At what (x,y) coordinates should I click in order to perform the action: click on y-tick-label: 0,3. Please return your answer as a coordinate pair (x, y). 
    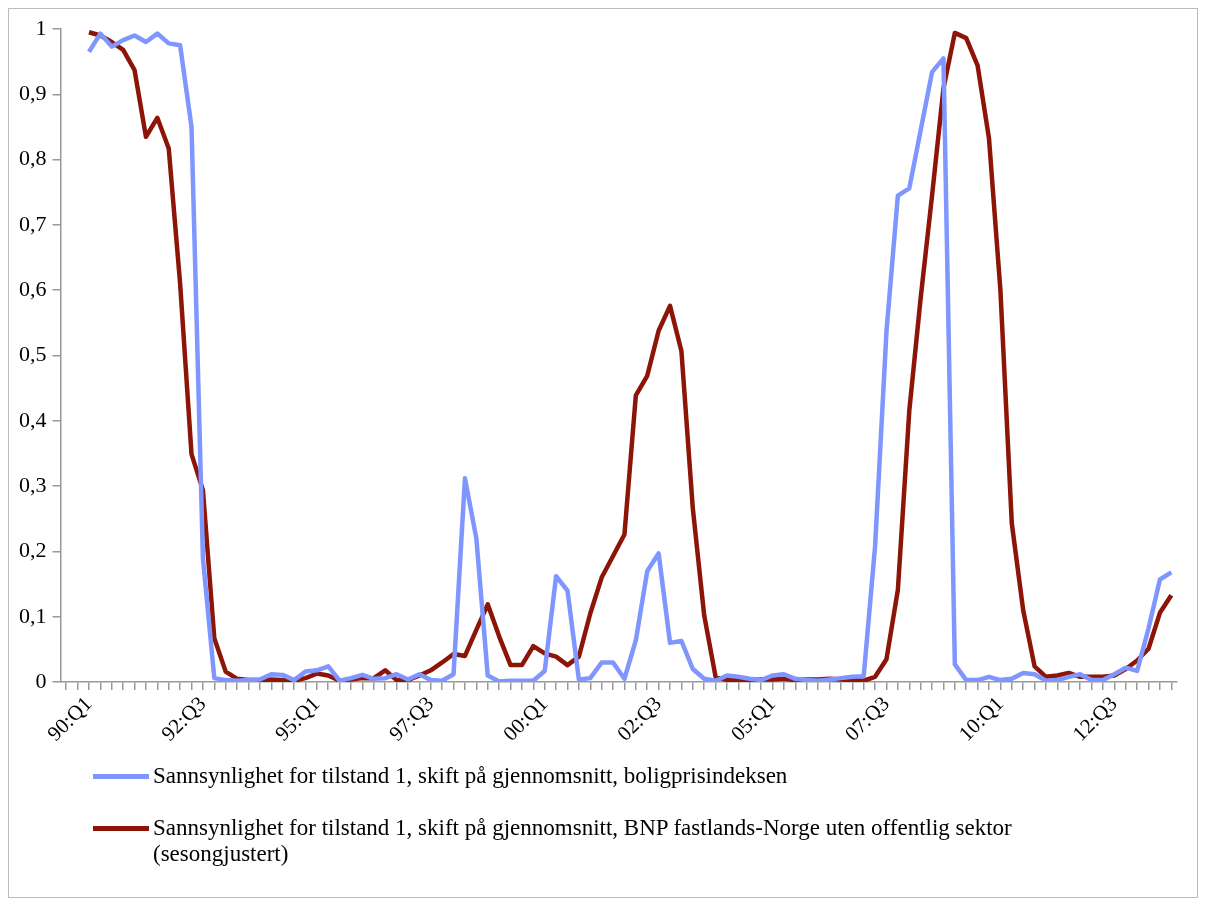
    Looking at the image, I should click on (33, 484).